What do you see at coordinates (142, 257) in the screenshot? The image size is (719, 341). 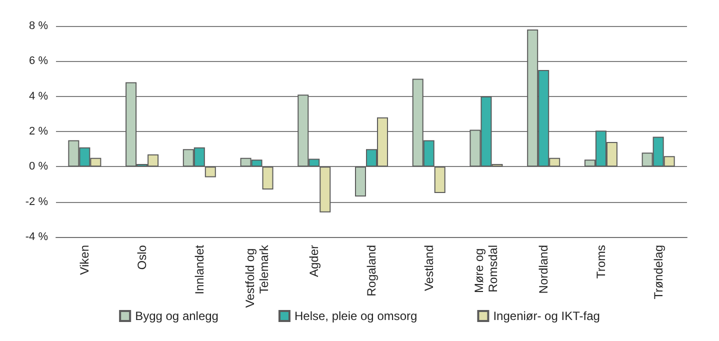 I see `x-tick-label: Oslo` at bounding box center [142, 257].